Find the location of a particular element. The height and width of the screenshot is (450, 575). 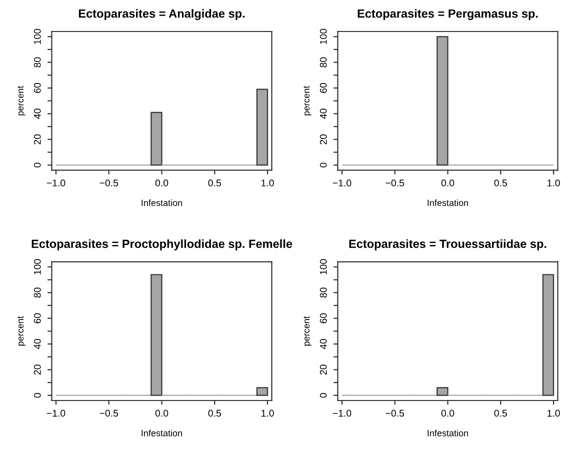

chart-title: Ectoparasites = Pergamasus sp. is located at coordinates (448, 14).